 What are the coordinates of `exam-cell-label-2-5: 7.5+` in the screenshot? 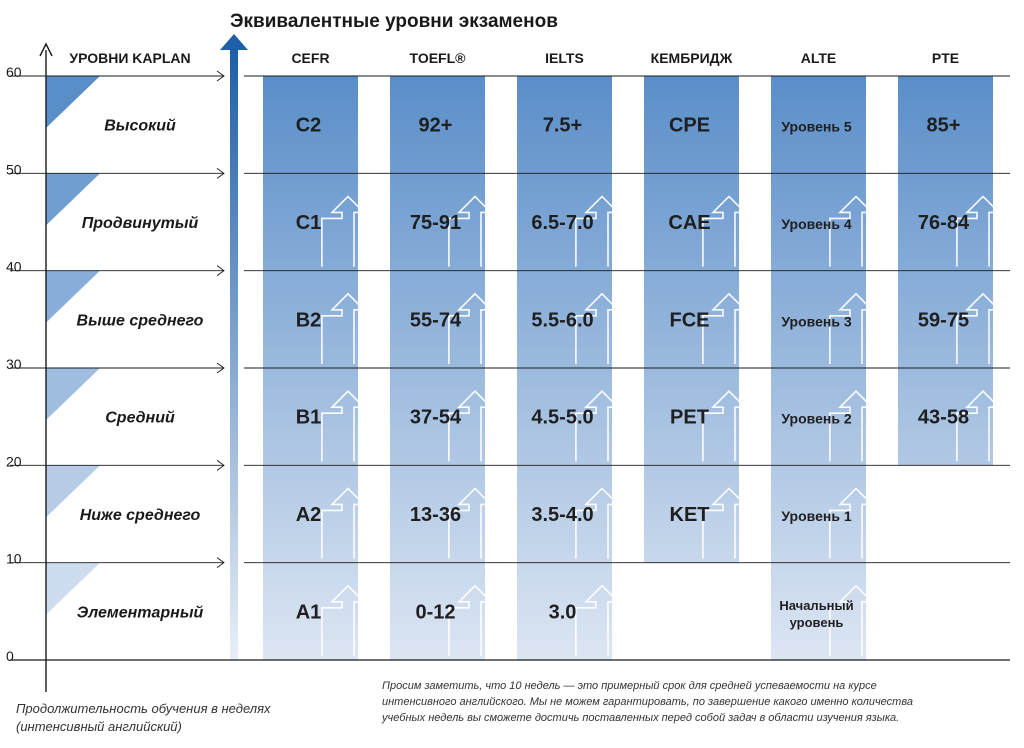 It's located at (562, 126).